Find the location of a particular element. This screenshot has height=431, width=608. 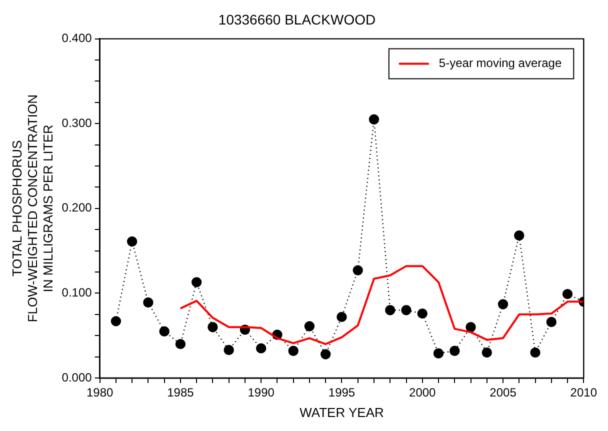

y-tick-label: 0.400 is located at coordinates (77, 38).